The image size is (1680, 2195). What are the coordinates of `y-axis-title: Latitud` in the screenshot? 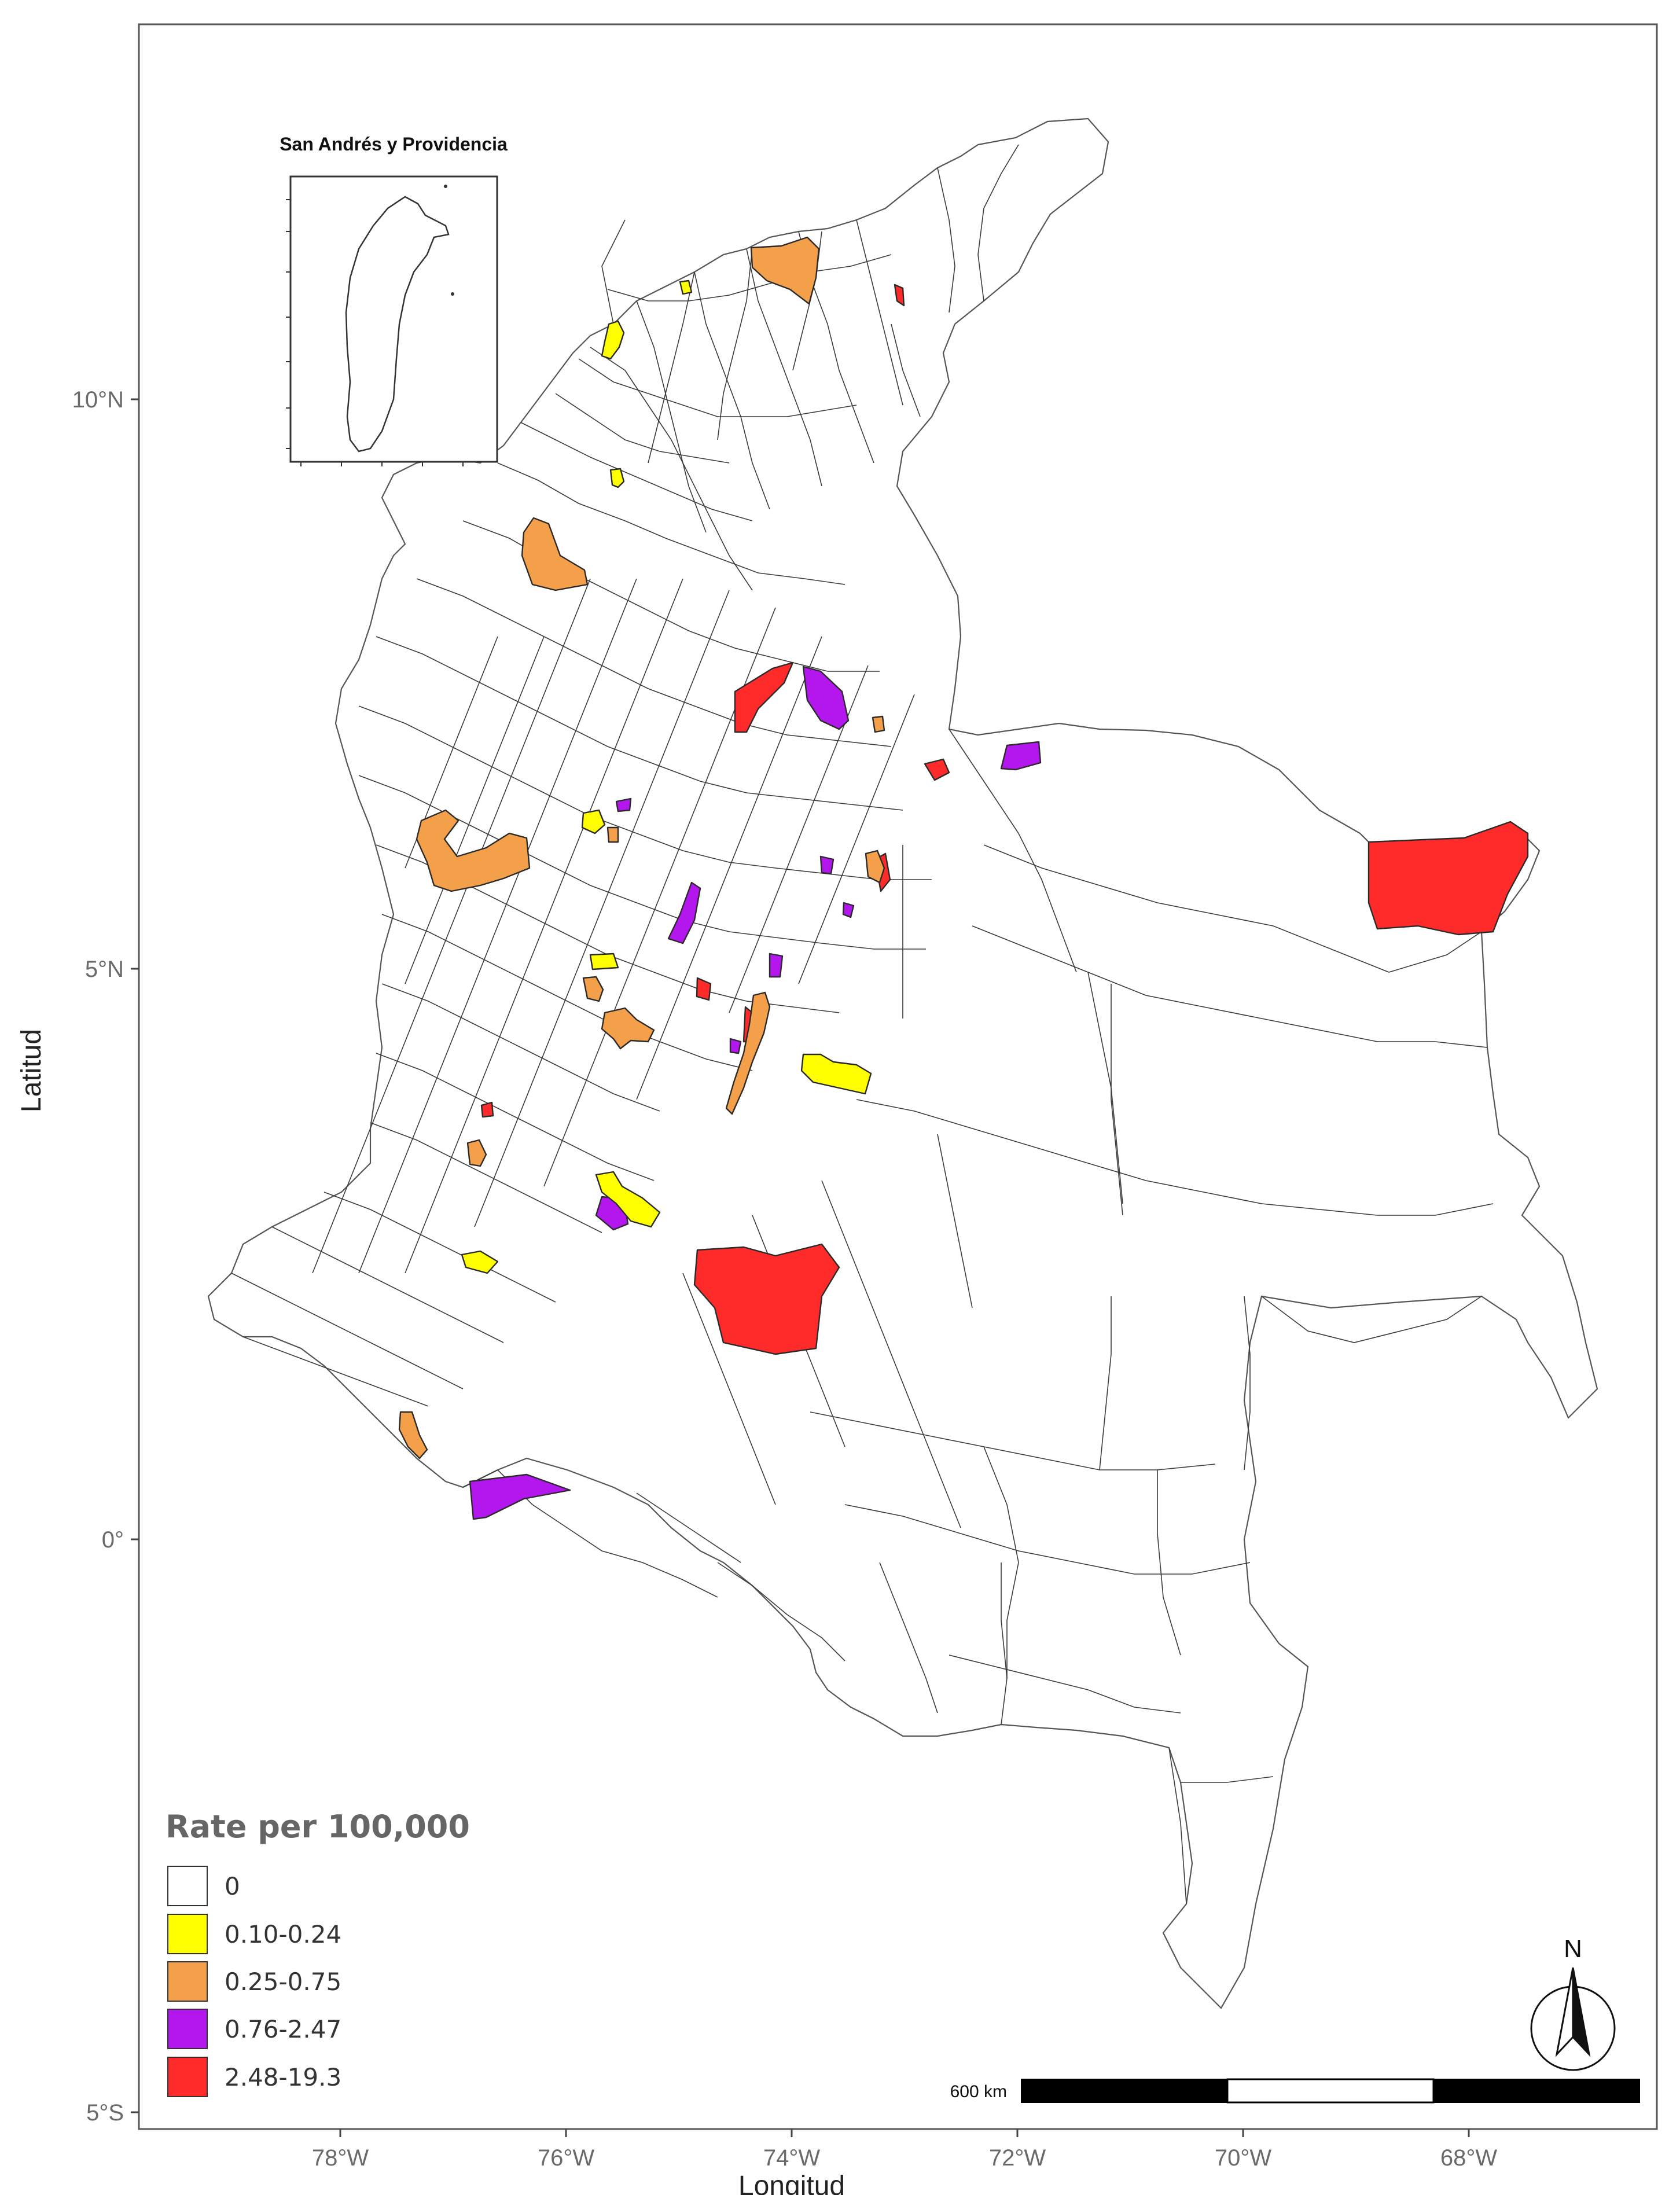 It's located at (32, 1070).